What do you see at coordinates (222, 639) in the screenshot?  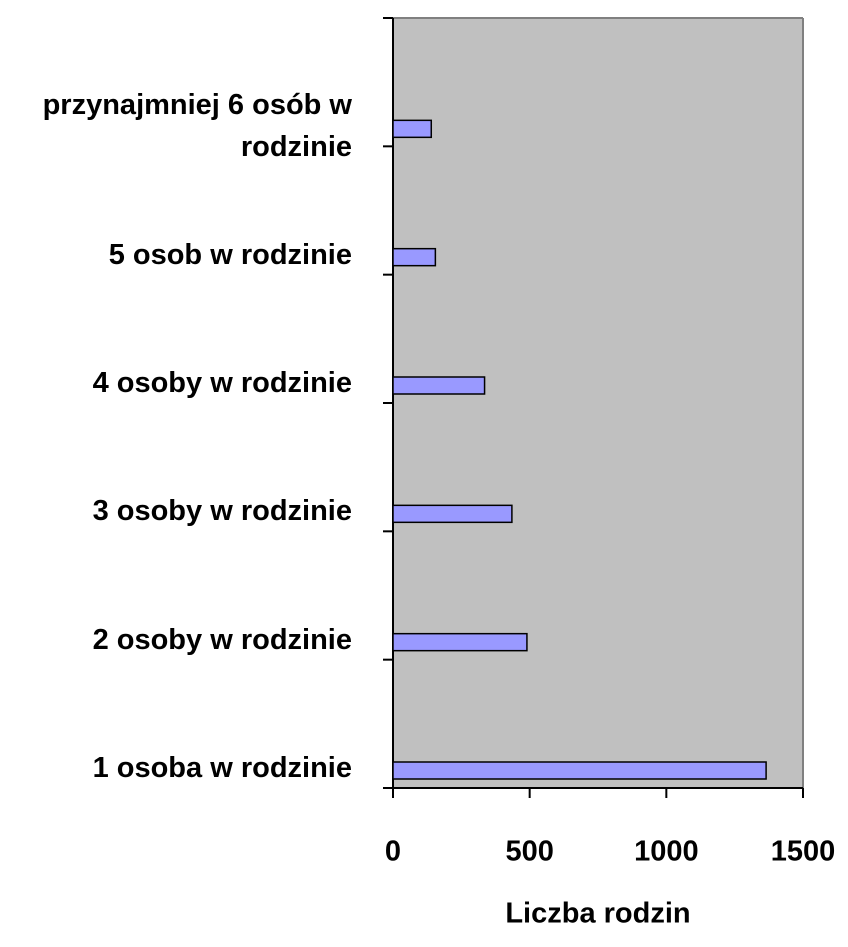 I see `y-tick-label: 2 osoby w rodzinie` at bounding box center [222, 639].